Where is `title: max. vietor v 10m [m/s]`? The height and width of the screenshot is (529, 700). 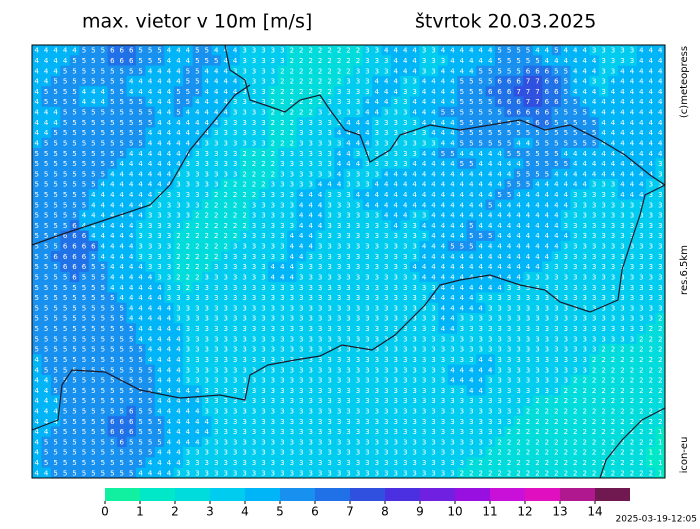 title: max. vietor v 10m [m/s] is located at coordinates (197, 22).